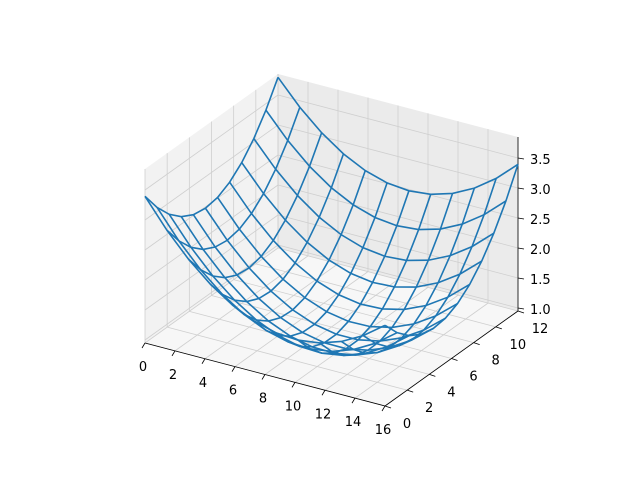 This screenshot has width=635, height=483. I want to click on x-tick-label: 16, so click(383, 430).